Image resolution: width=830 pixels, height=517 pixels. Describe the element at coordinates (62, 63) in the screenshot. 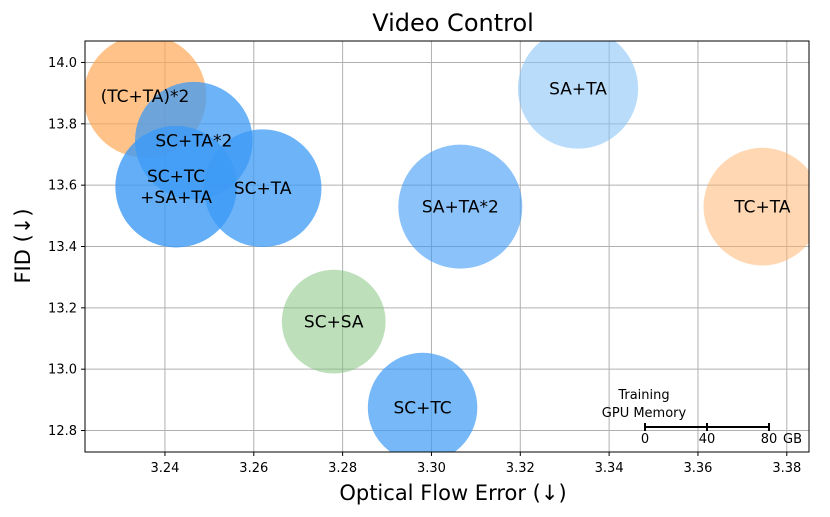

I see `y-tick-label: 14.0` at that location.